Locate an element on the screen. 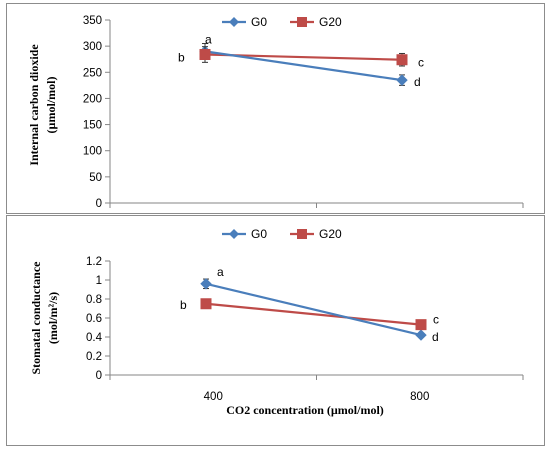 The image size is (550, 452). y-tick-label: 150 is located at coordinates (92, 126).